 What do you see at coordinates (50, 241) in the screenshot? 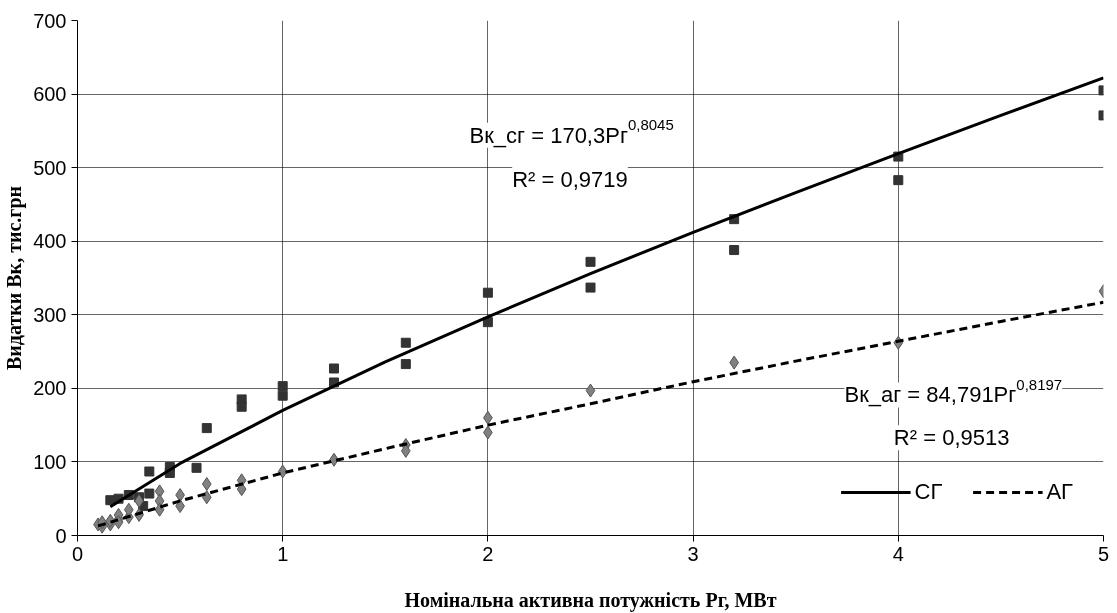
I see `y-tick-label: 400` at bounding box center [50, 241].